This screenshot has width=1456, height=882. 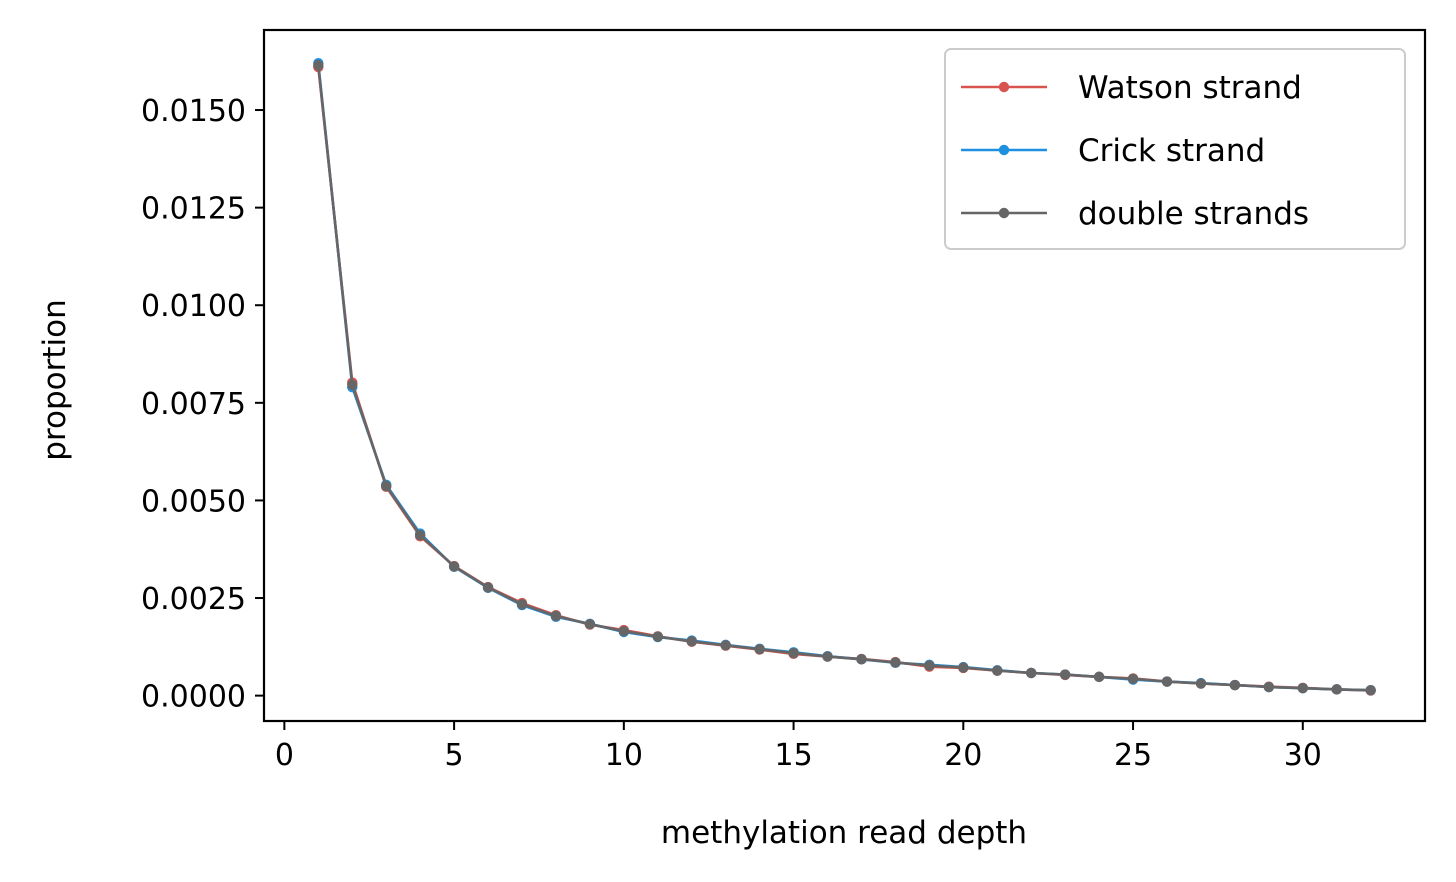 What do you see at coordinates (1303, 755) in the screenshot?
I see `x-tick-label: 30` at bounding box center [1303, 755].